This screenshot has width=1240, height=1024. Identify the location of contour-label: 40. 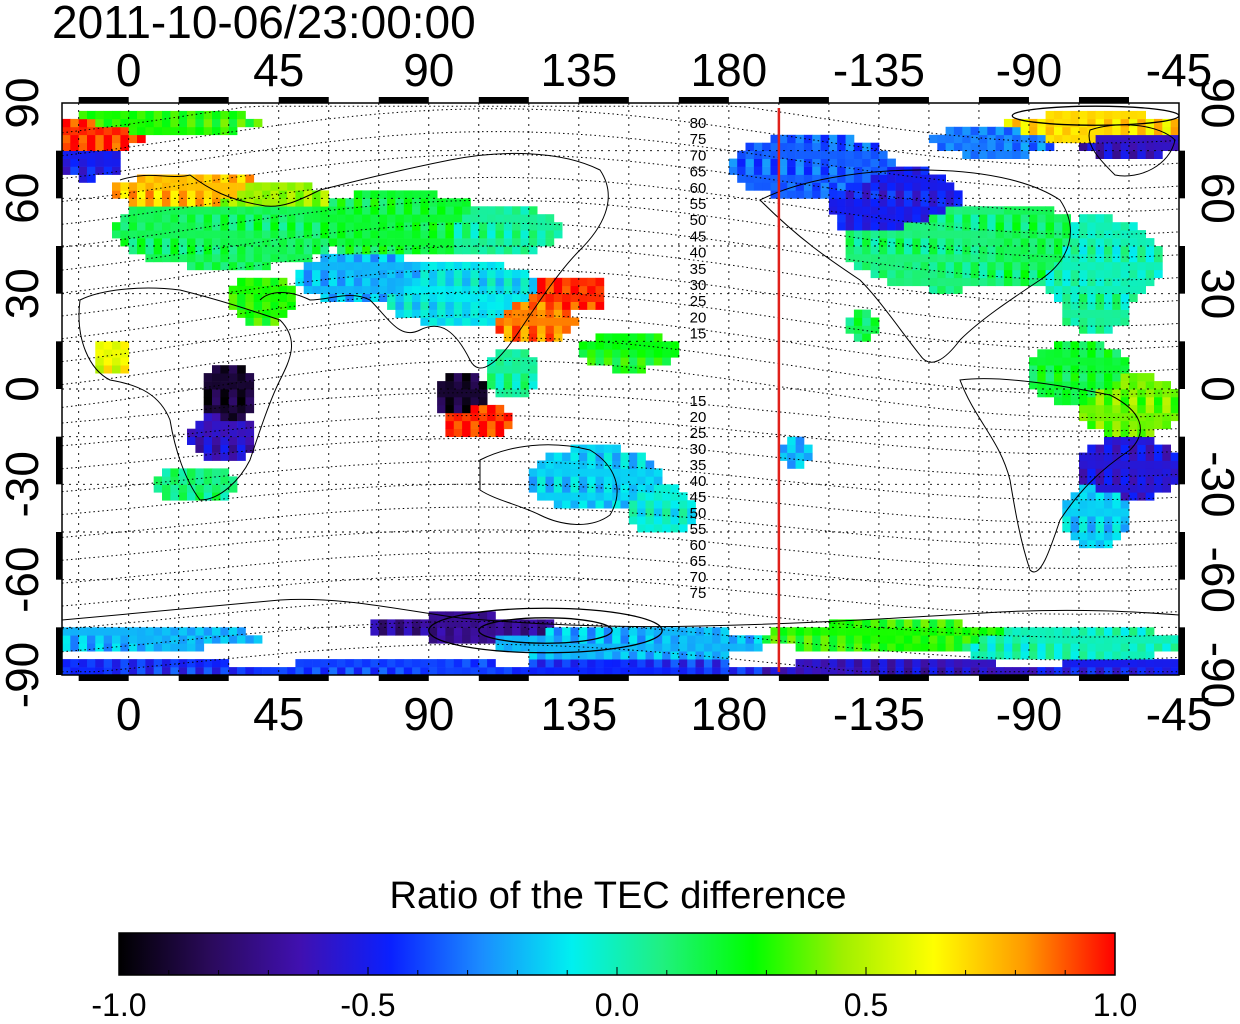
(698, 481).